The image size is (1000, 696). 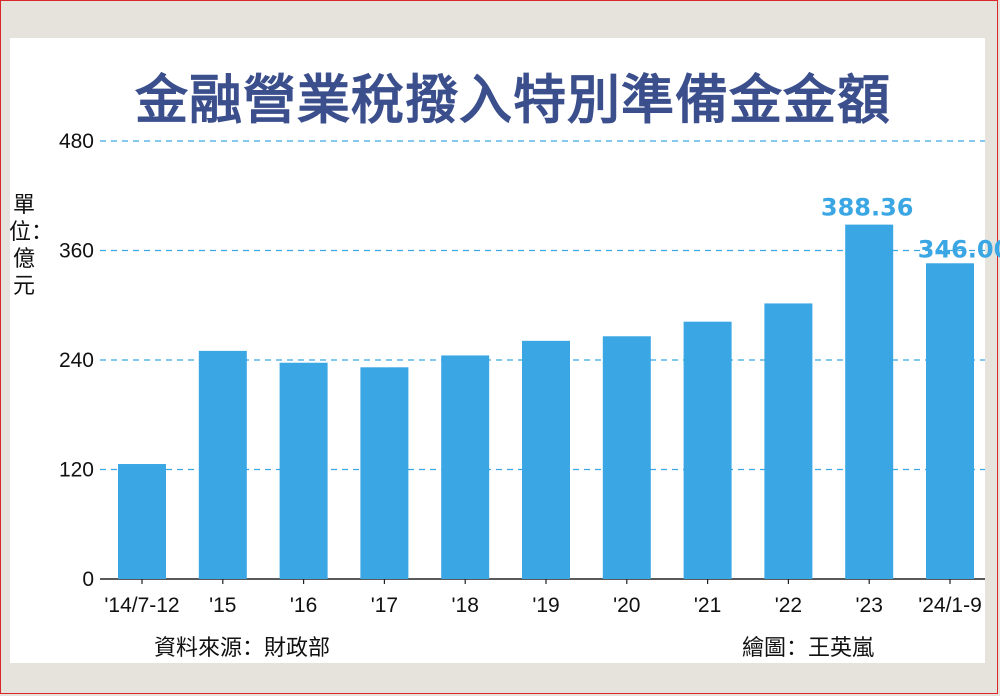 What do you see at coordinates (88, 579) in the screenshot?
I see `y-tick-label: 0` at bounding box center [88, 579].